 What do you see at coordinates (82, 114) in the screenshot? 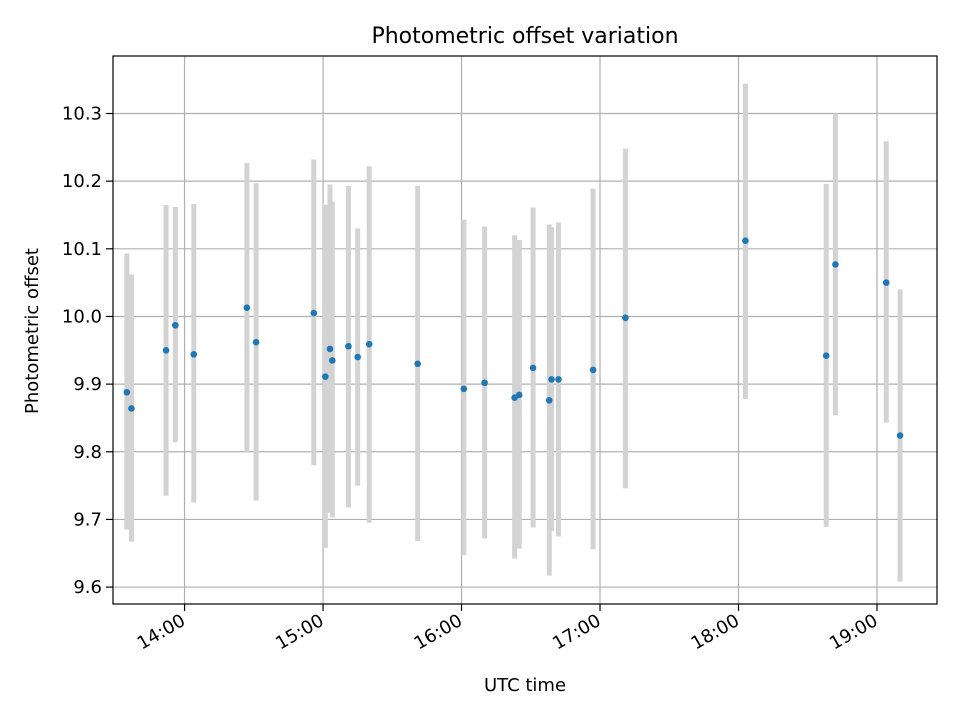
I see `y-tick-label: 10.3` at bounding box center [82, 114].